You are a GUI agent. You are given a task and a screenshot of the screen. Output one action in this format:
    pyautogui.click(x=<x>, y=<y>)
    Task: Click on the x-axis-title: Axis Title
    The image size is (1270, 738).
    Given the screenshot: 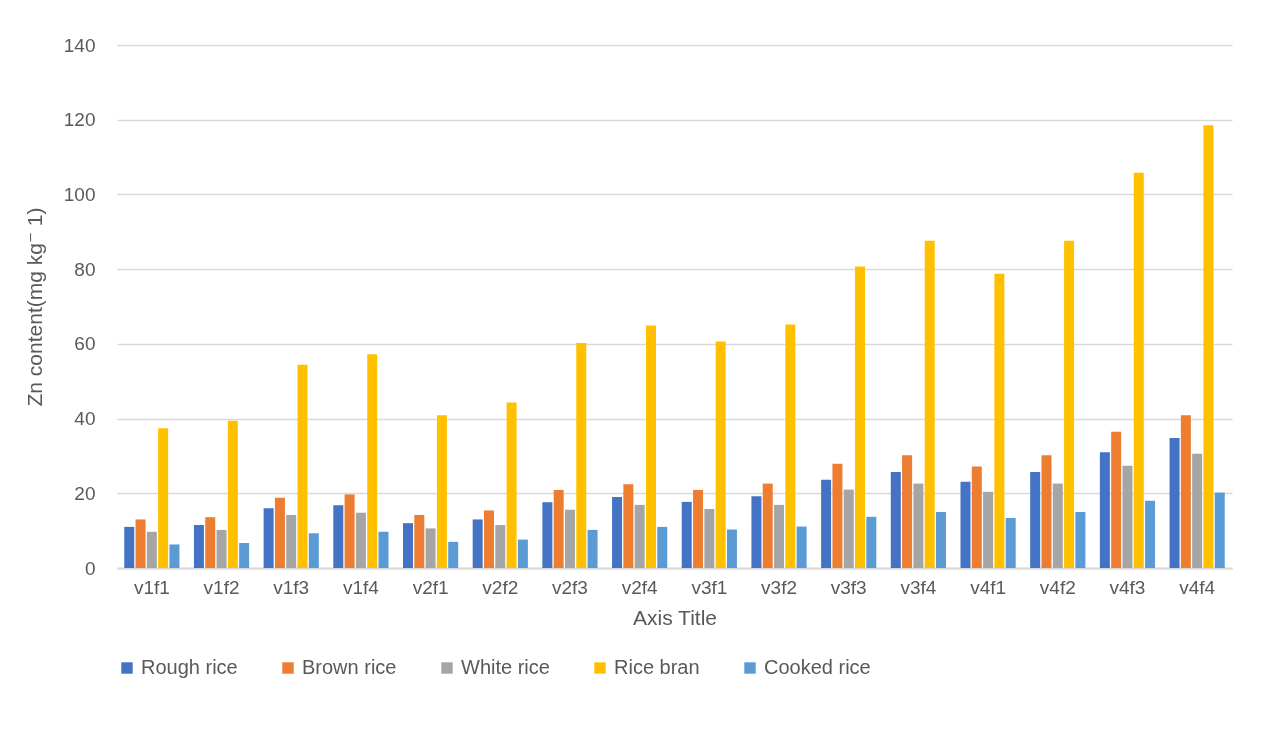 What is the action you would take?
    pyautogui.click(x=675, y=617)
    